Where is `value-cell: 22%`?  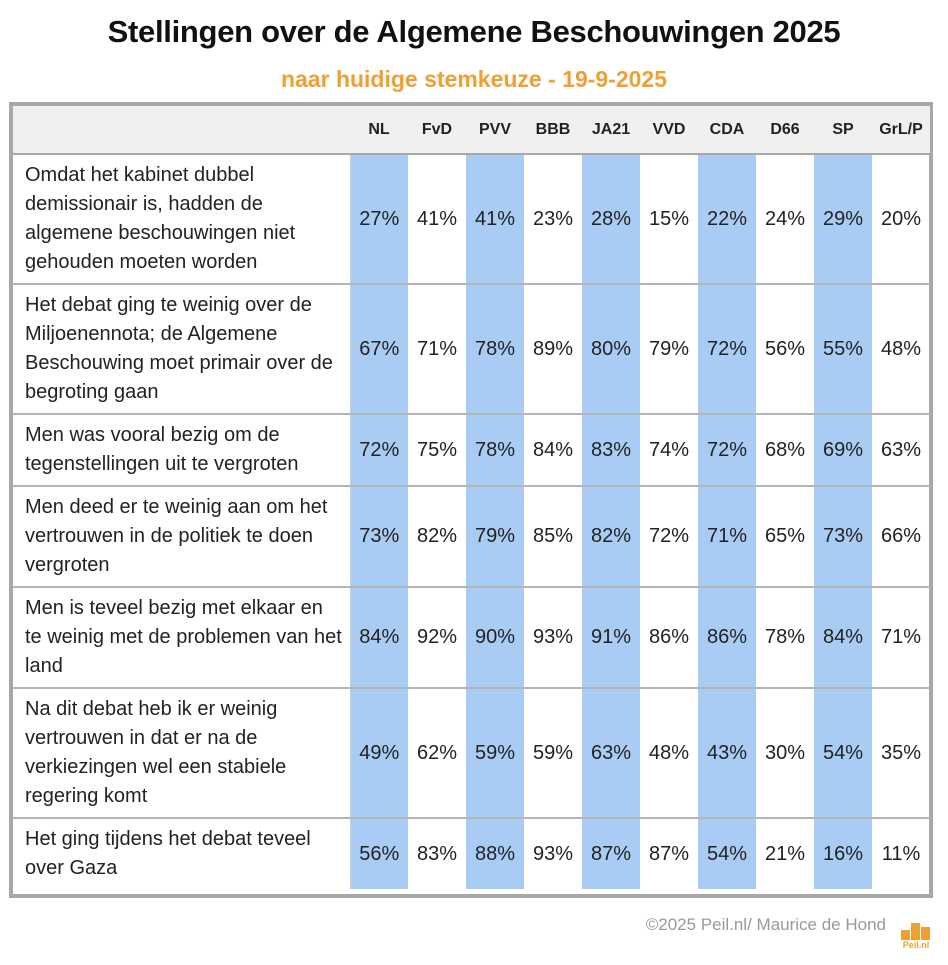
value-cell: 22% is located at coordinates (727, 219).